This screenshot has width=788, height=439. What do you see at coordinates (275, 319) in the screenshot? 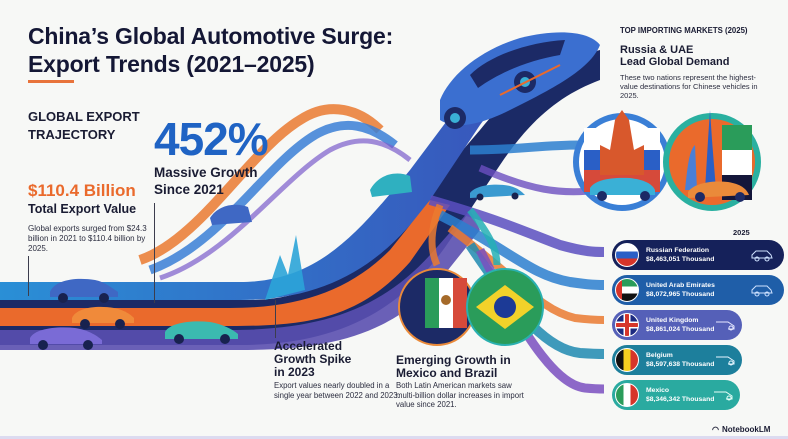
I see `leader-line-spike` at bounding box center [275, 319].